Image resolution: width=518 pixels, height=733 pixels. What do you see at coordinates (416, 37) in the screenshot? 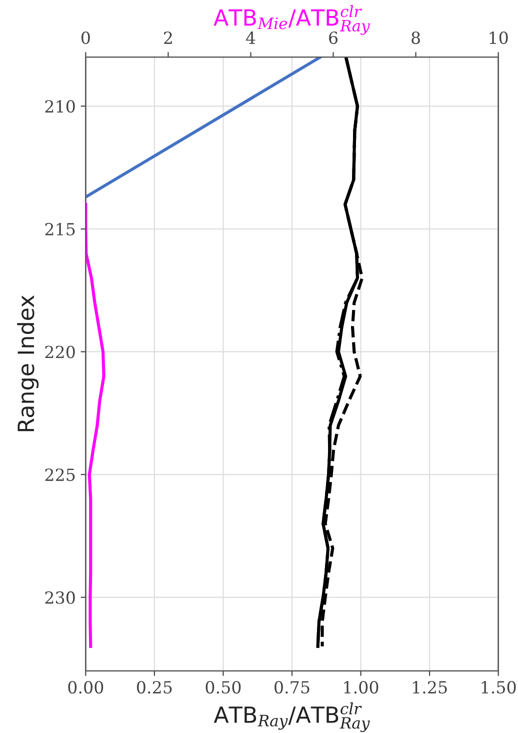
I see `x2-tick-label: 8` at bounding box center [416, 37].